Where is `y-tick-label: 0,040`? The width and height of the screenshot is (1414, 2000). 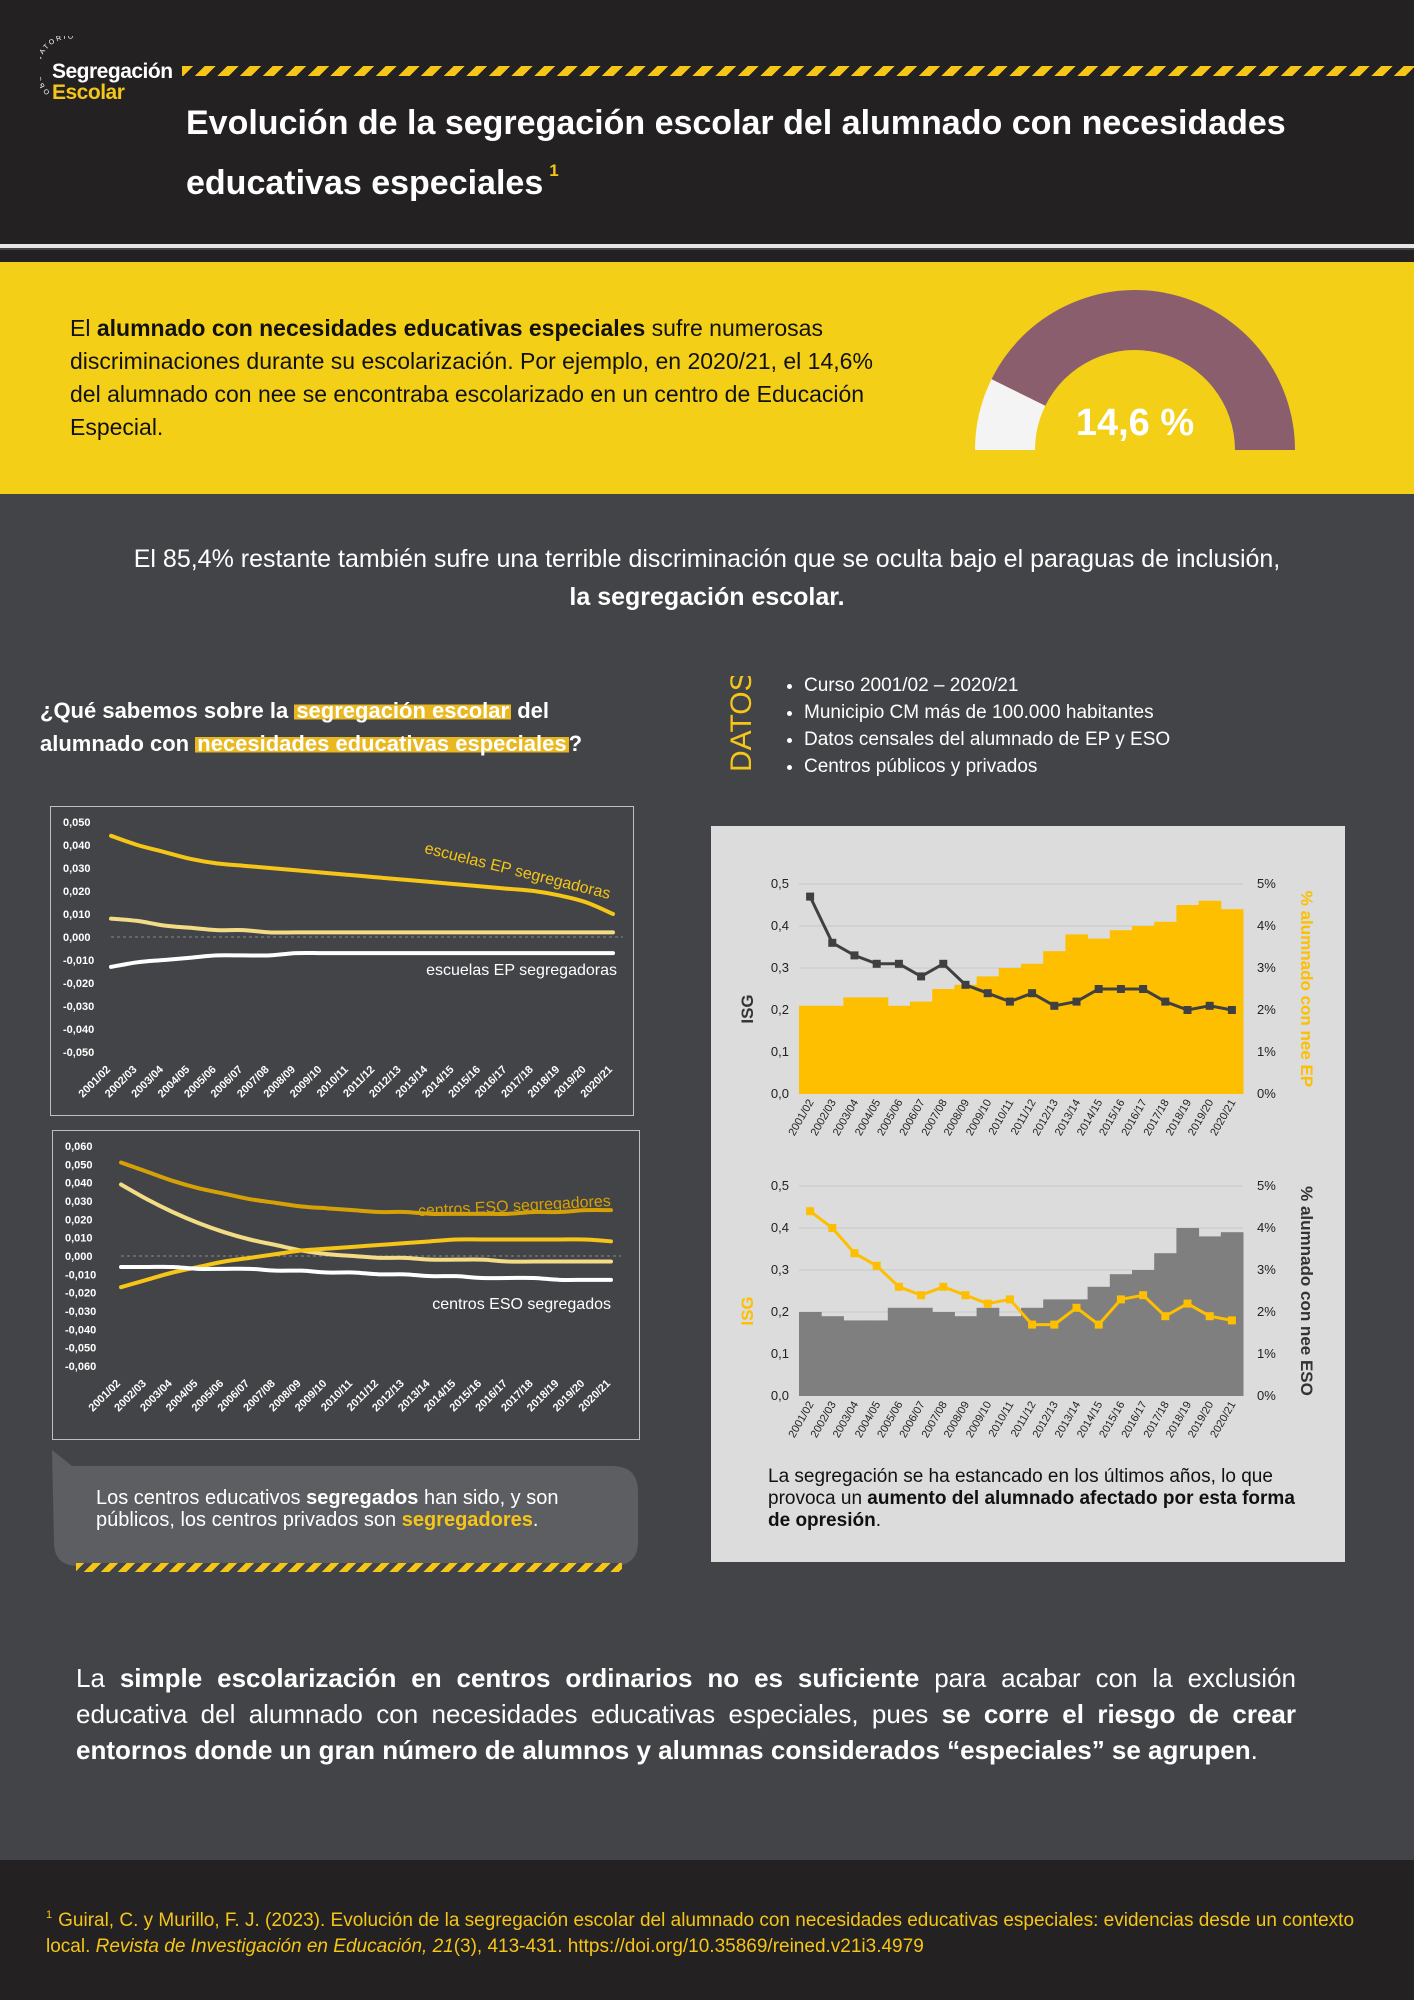 y-tick-label: 0,040 is located at coordinates (77, 846).